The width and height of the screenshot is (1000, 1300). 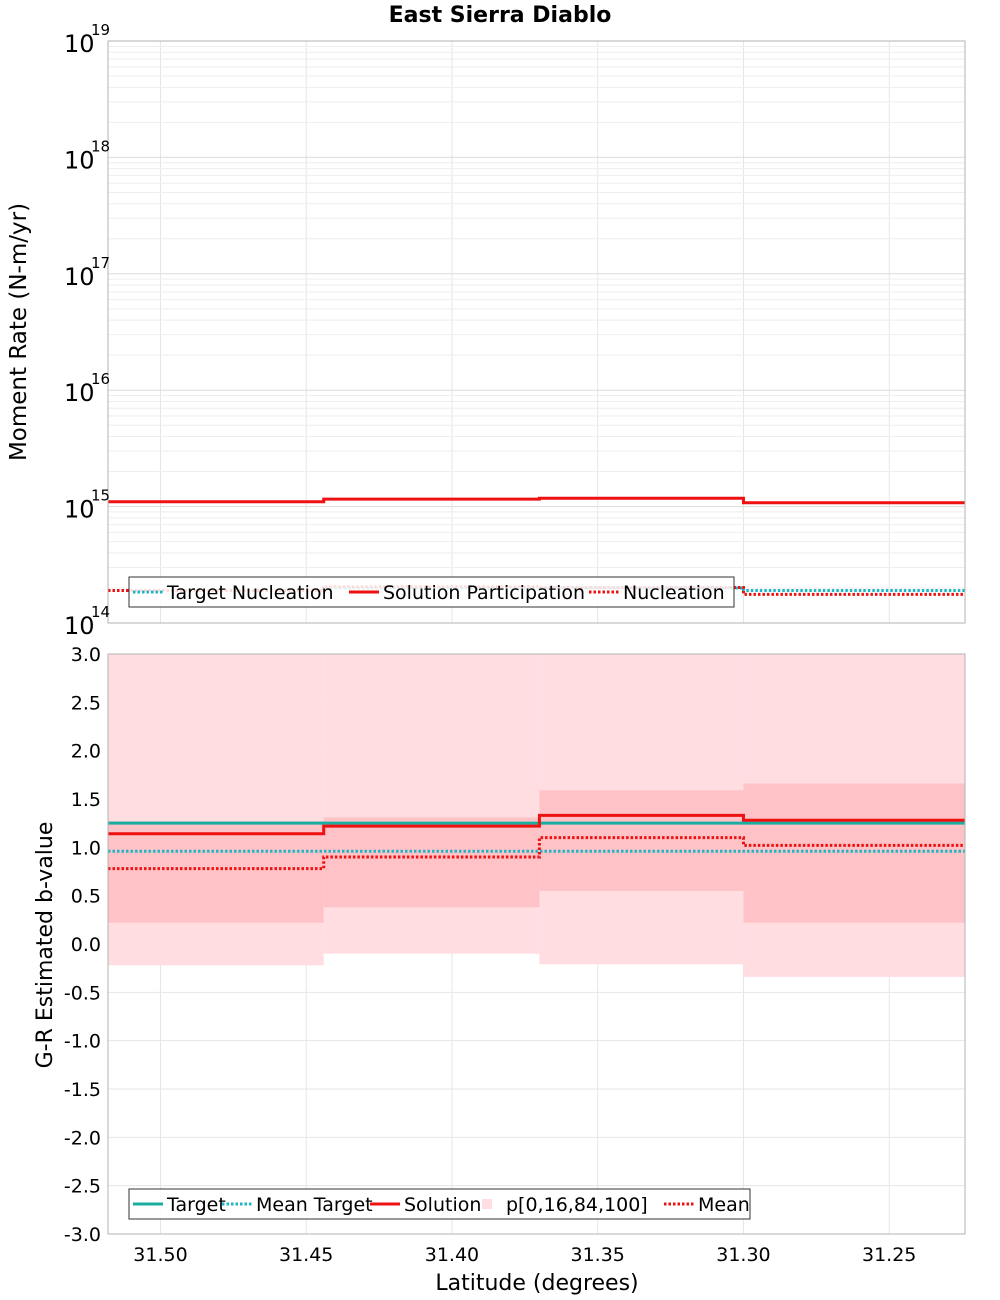 I want to click on x-tick-4: 31.30, so click(x=743, y=1255).